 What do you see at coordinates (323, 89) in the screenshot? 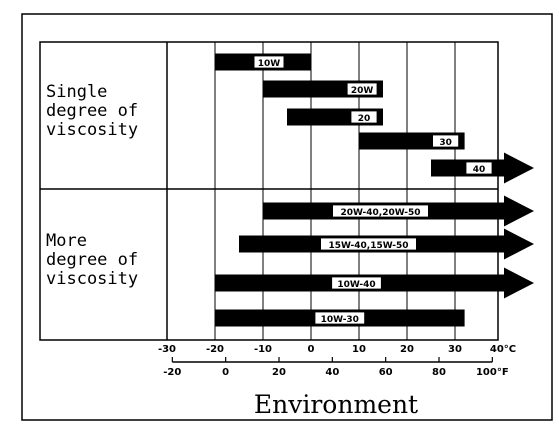
I see `bar-0-1: 20W` at bounding box center [323, 89].